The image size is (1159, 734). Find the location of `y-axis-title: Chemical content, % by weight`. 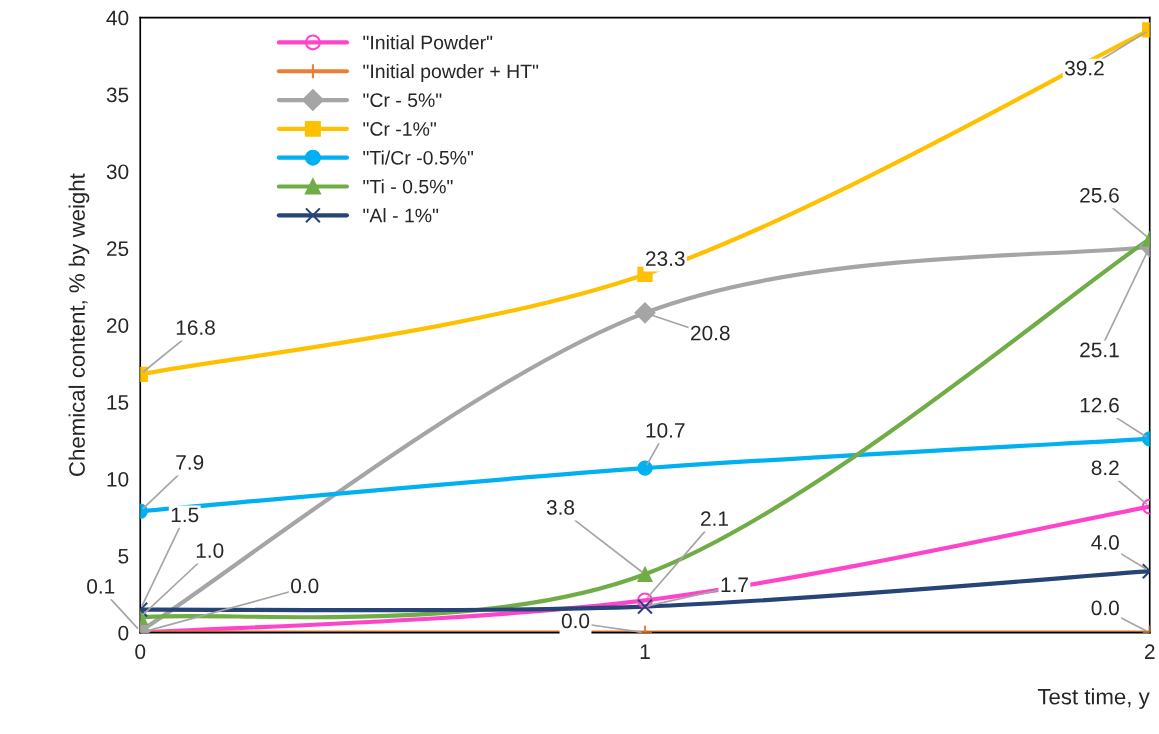

y-axis-title: Chemical content, % by weight is located at coordinates (79, 324).